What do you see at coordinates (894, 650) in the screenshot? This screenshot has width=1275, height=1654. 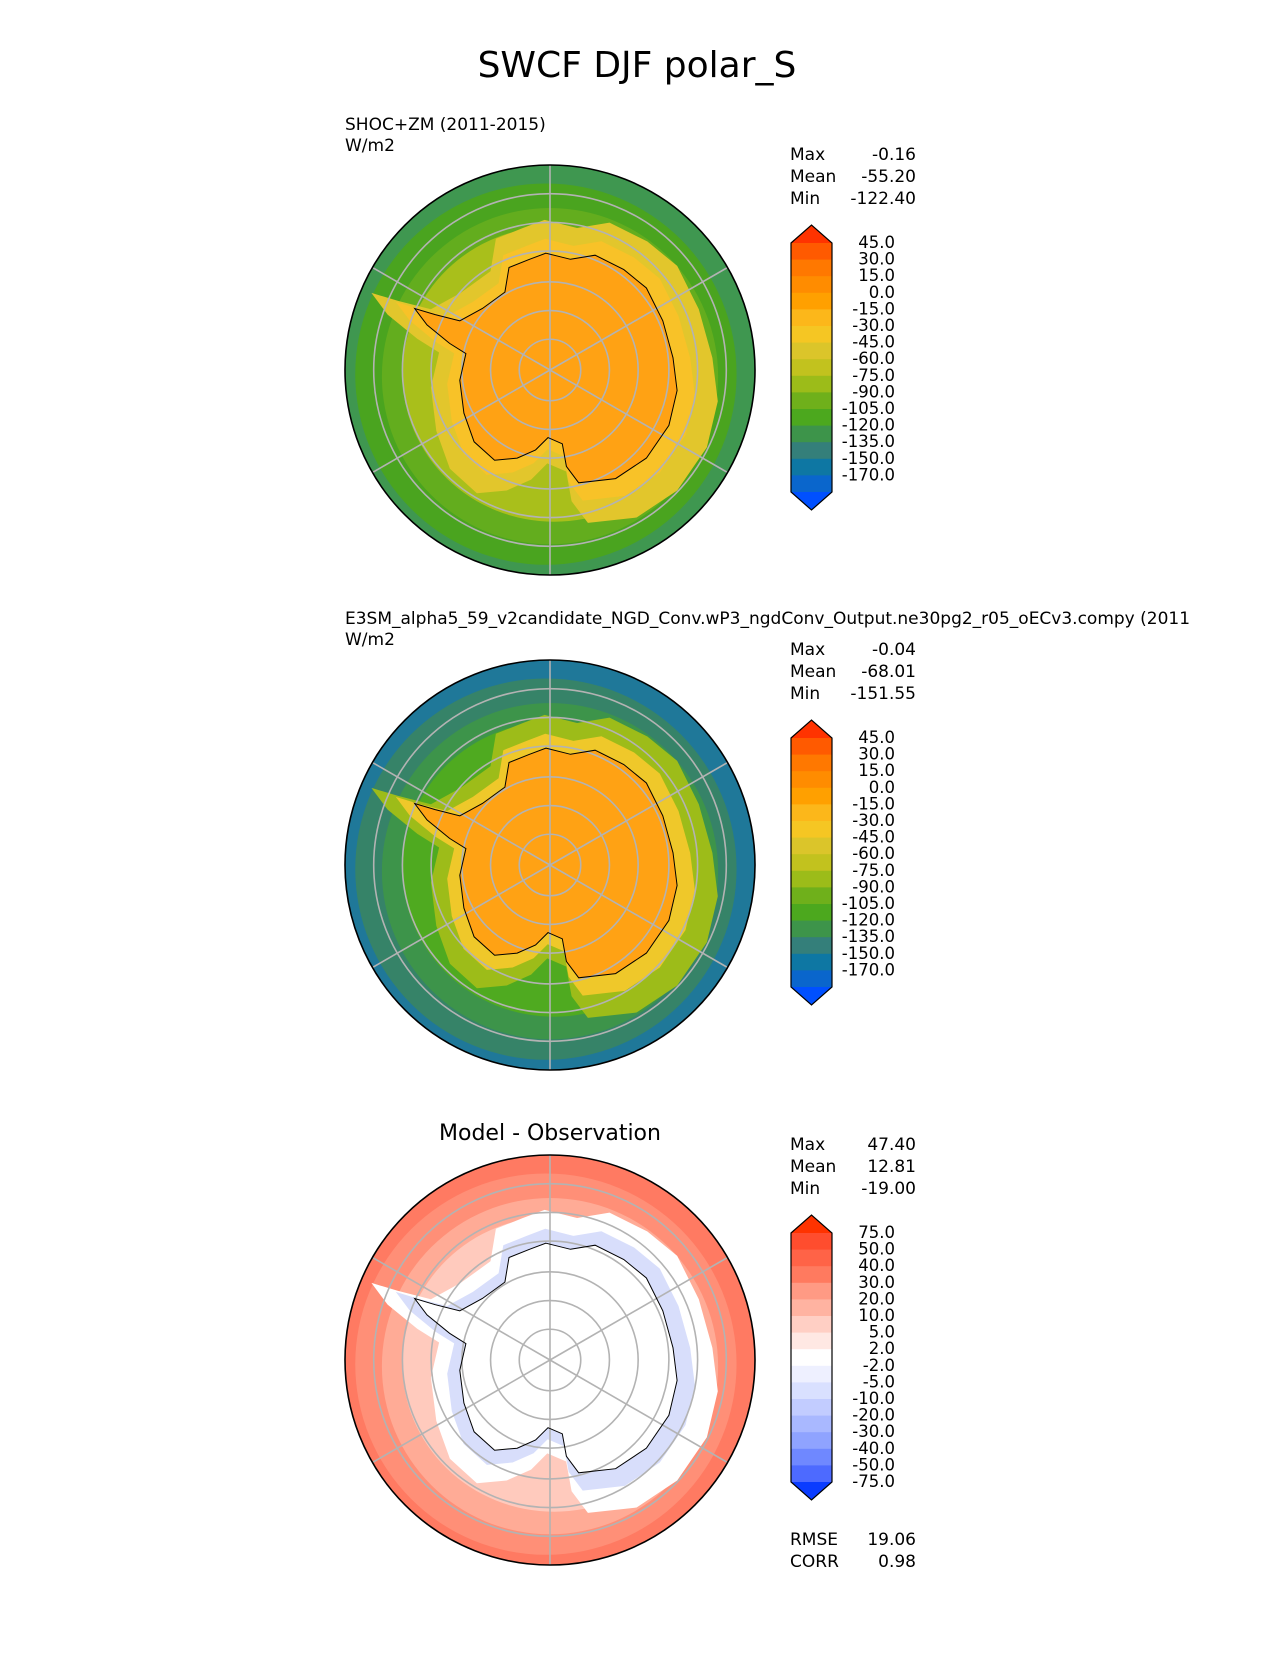 I see `stat-value: -0.04` at bounding box center [894, 650].